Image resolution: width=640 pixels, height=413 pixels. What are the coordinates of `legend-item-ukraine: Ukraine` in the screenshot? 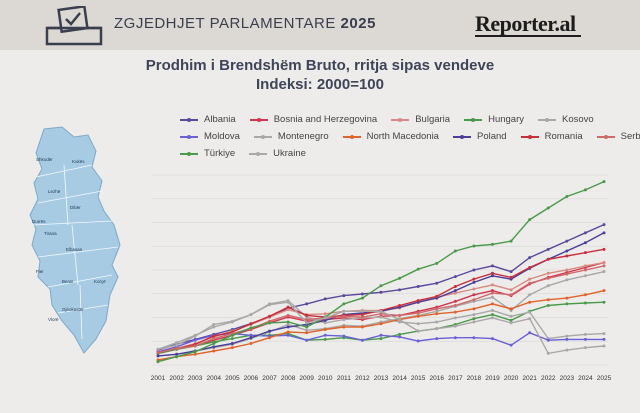 It's located at (277, 153).